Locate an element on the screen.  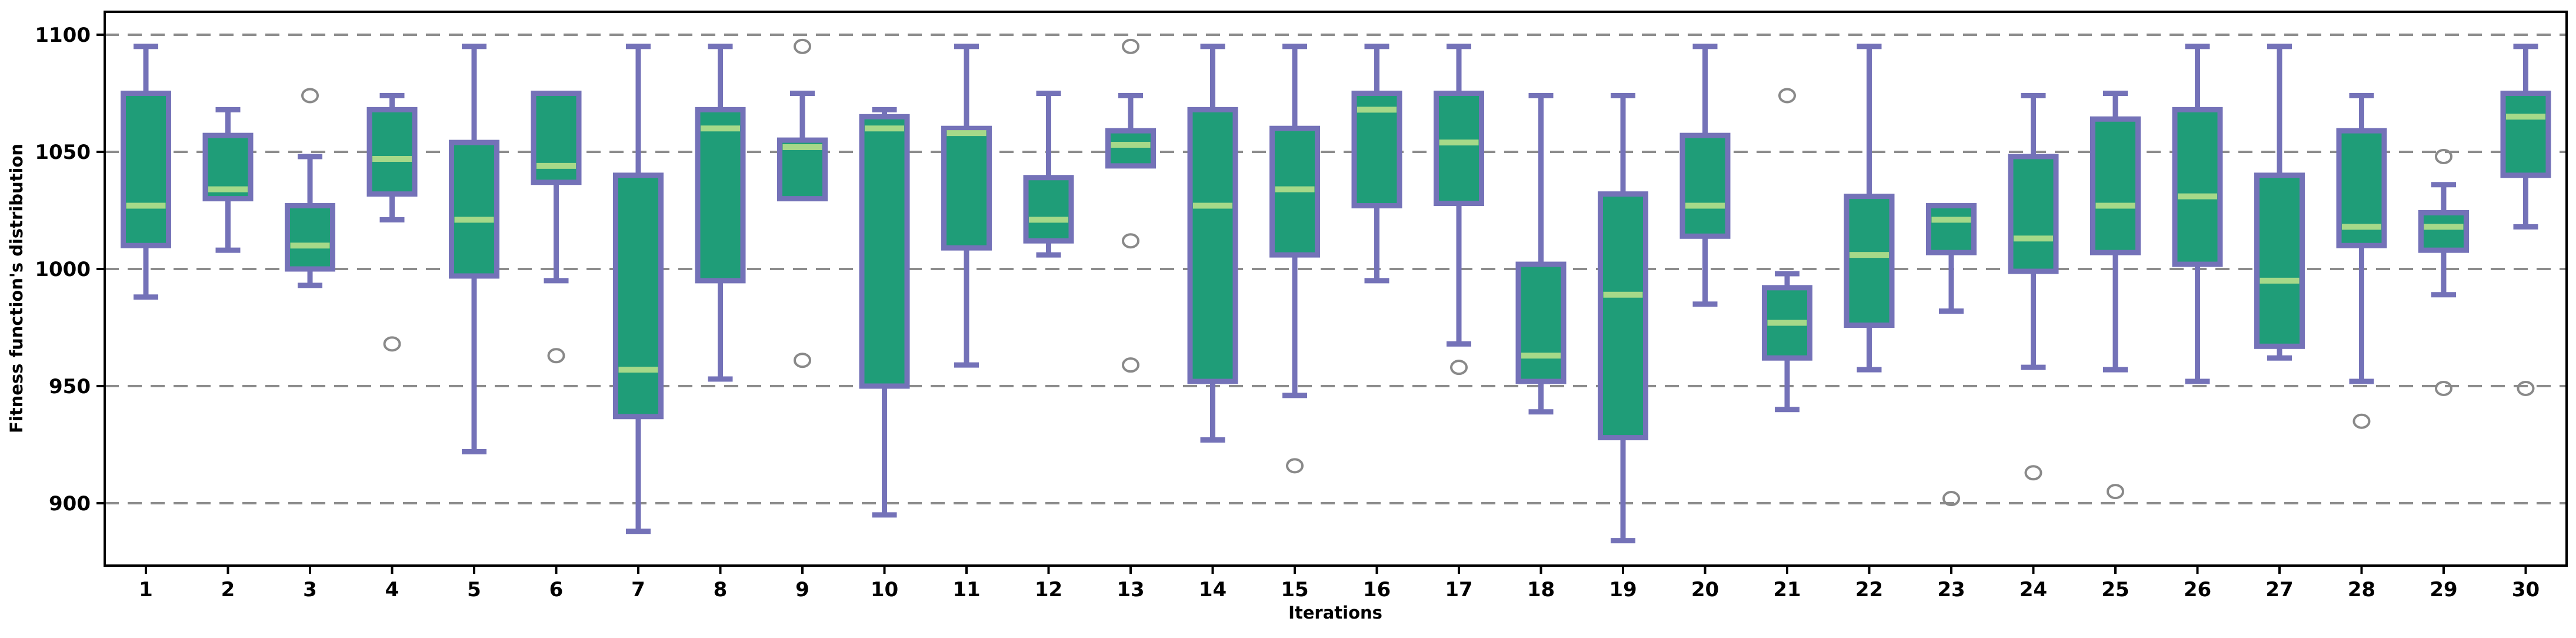
x-tick-label: 8 is located at coordinates (721, 590).